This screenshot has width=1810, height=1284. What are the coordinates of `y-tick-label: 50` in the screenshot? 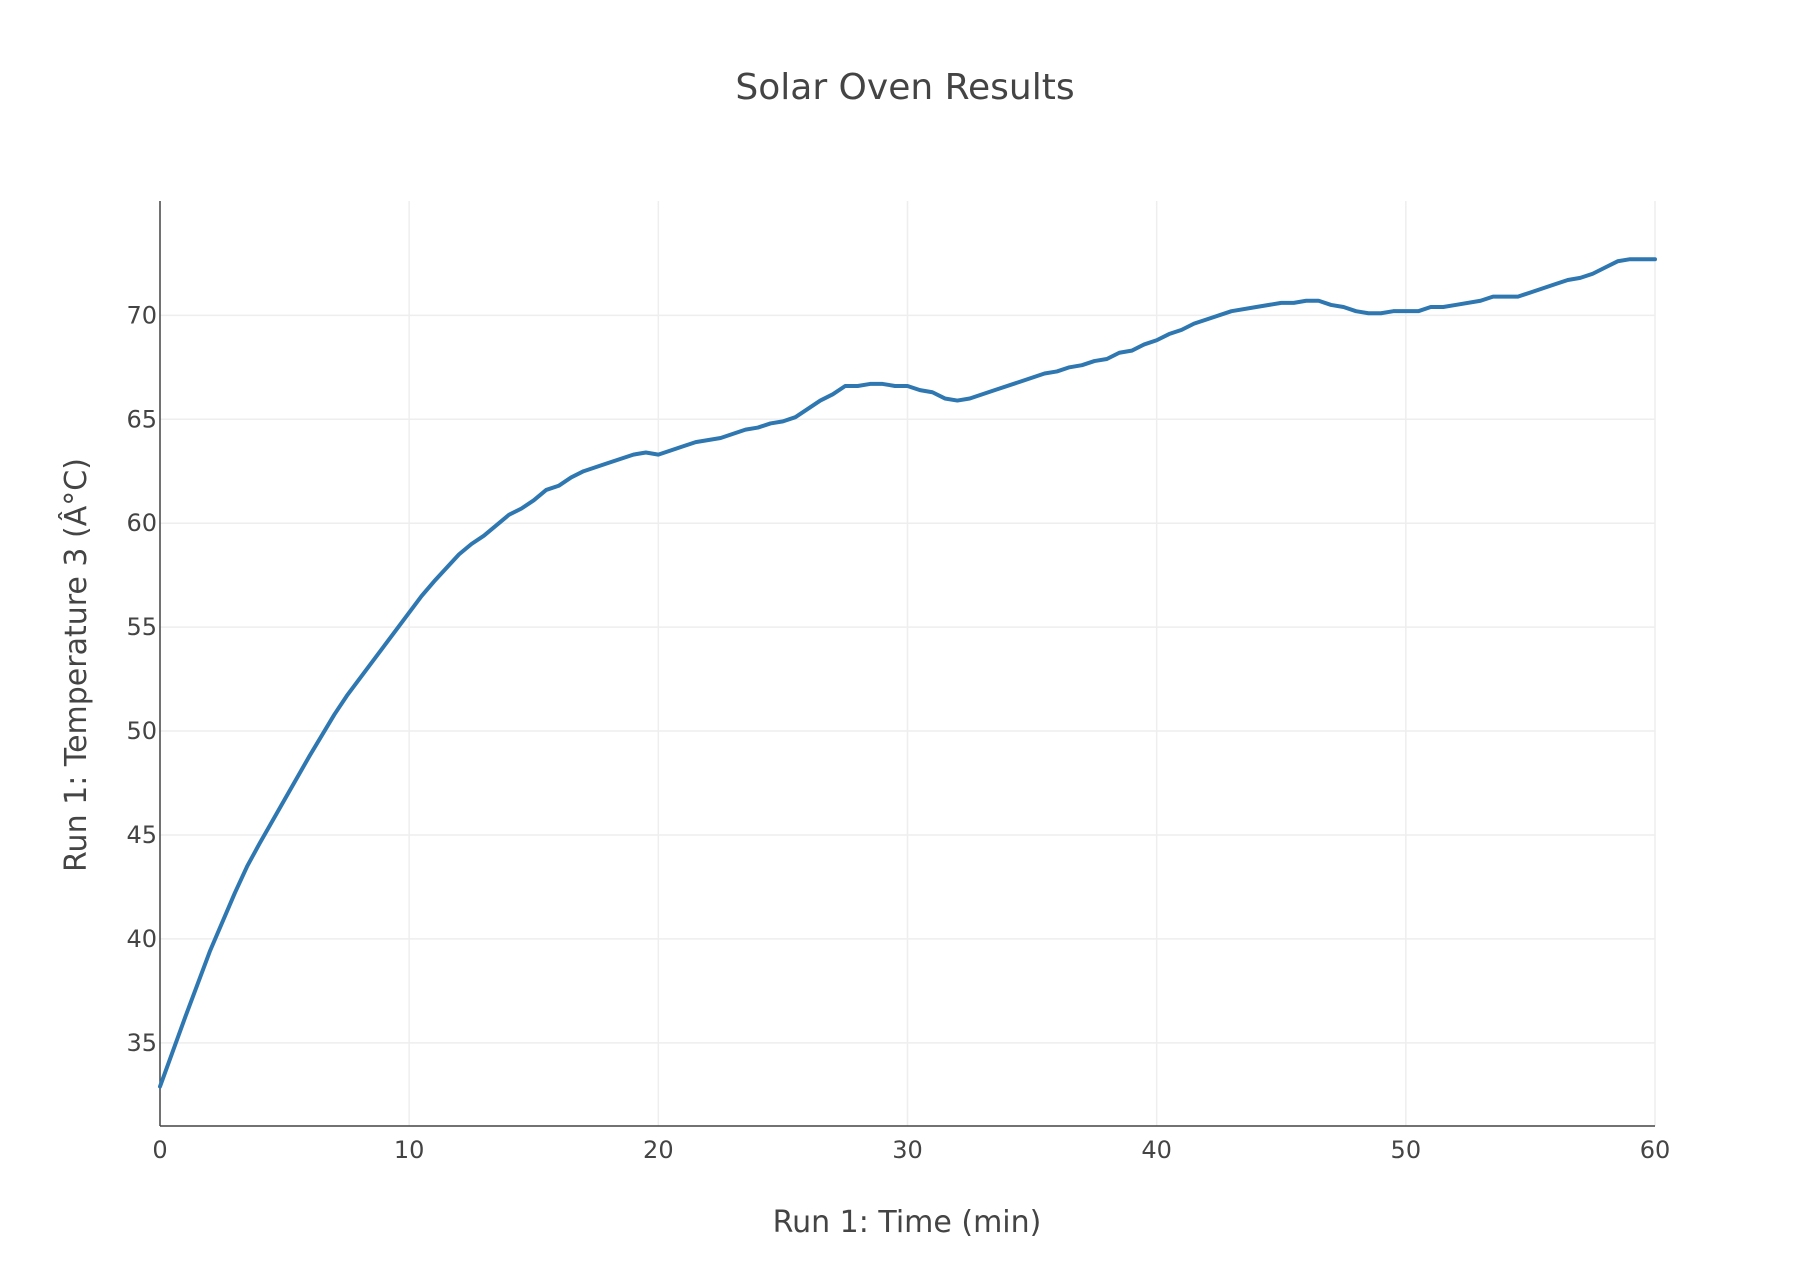 It's located at (141, 731).